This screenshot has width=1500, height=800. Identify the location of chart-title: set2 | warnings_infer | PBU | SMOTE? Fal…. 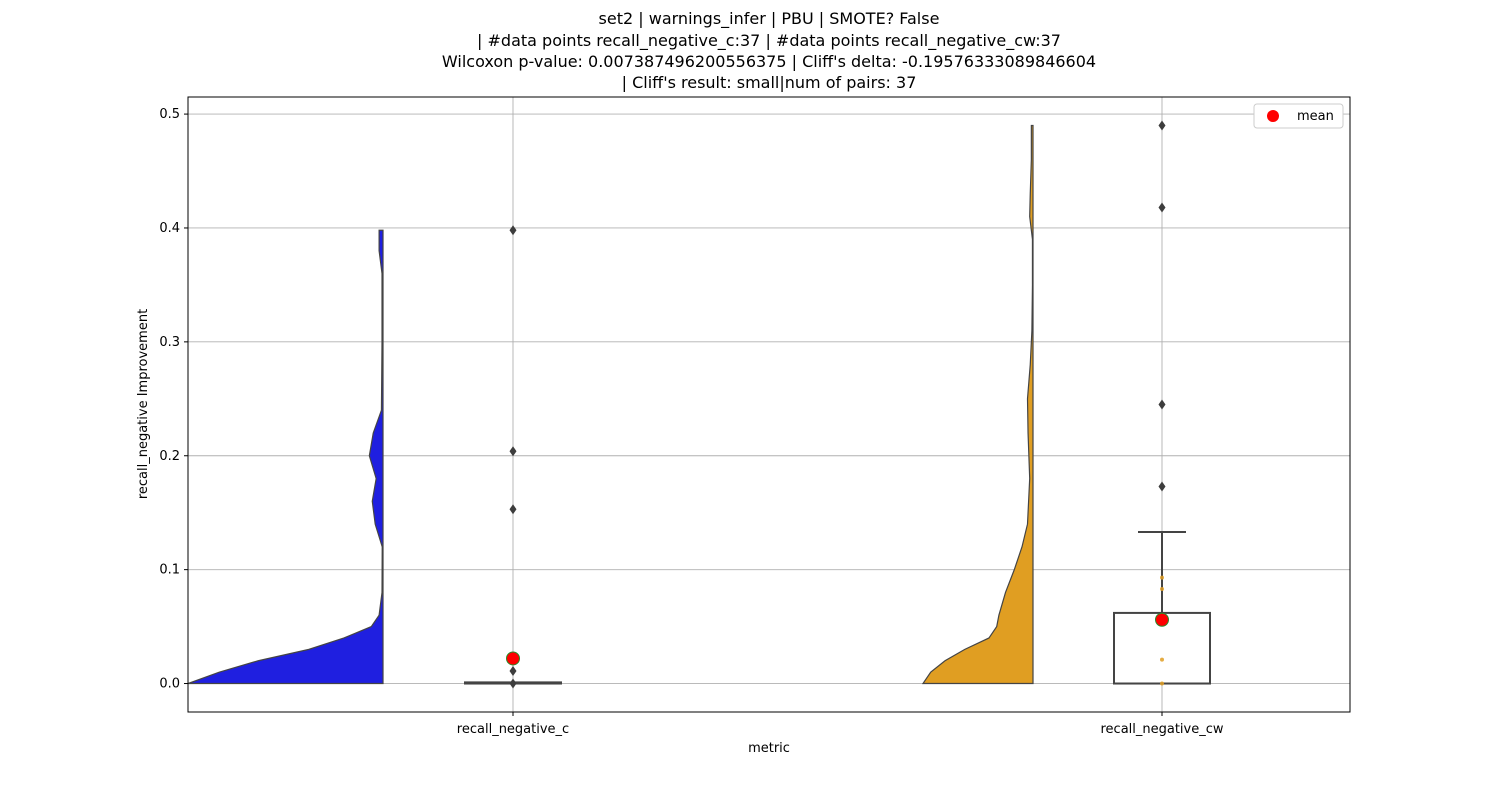
(769, 50).